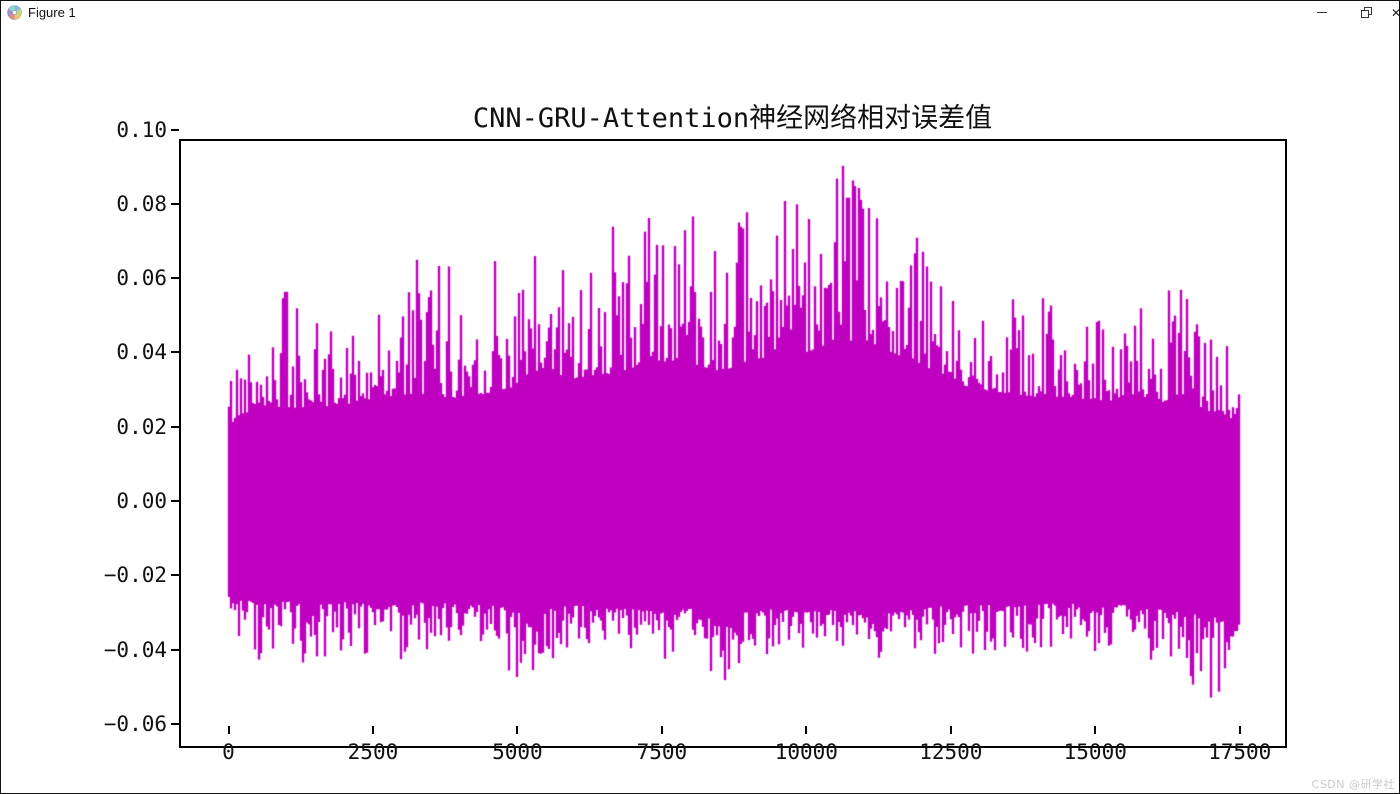 The width and height of the screenshot is (1400, 794). Describe the element at coordinates (141, 501) in the screenshot. I see `y-tick-label: 0.00` at that location.